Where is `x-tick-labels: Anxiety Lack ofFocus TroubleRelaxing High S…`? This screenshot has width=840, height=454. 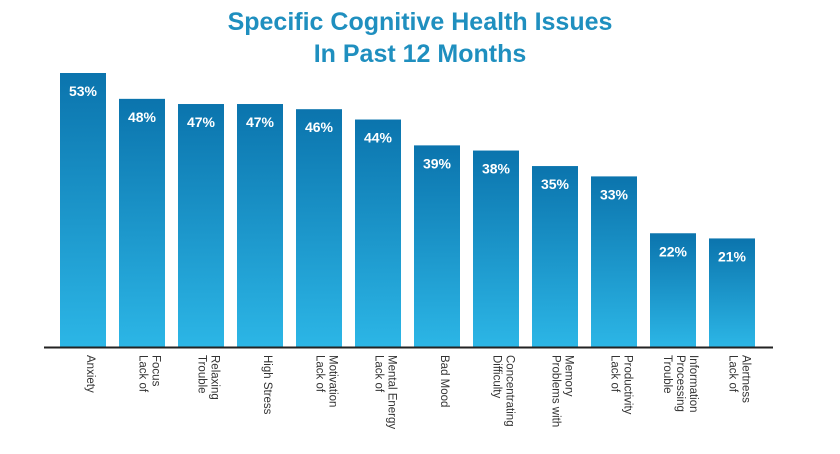
x-tick-labels: Anxiety Lack ofFocus TroubleRelaxing High S… is located at coordinates (418, 392).